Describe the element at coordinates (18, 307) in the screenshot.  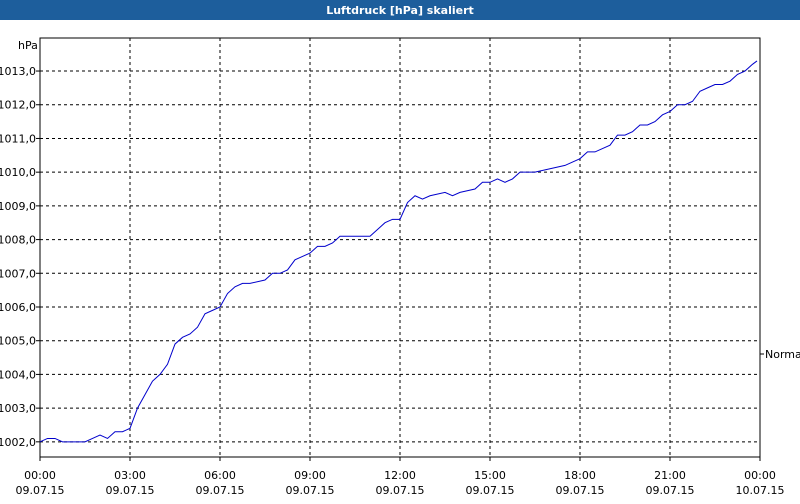
I see `y-tick-label: 1006,0` at that location.